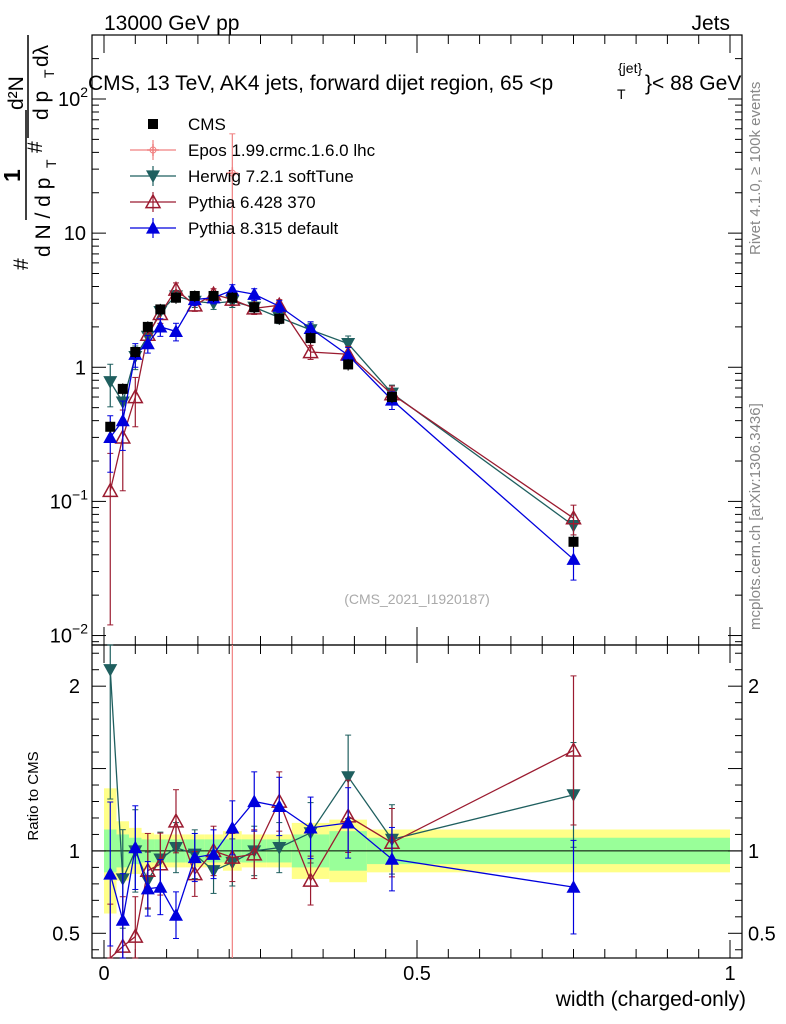 Image resolution: width=786 pixels, height=1024 pixels. Describe the element at coordinates (729, 974) in the screenshot. I see `x-tick-label: 1` at that location.